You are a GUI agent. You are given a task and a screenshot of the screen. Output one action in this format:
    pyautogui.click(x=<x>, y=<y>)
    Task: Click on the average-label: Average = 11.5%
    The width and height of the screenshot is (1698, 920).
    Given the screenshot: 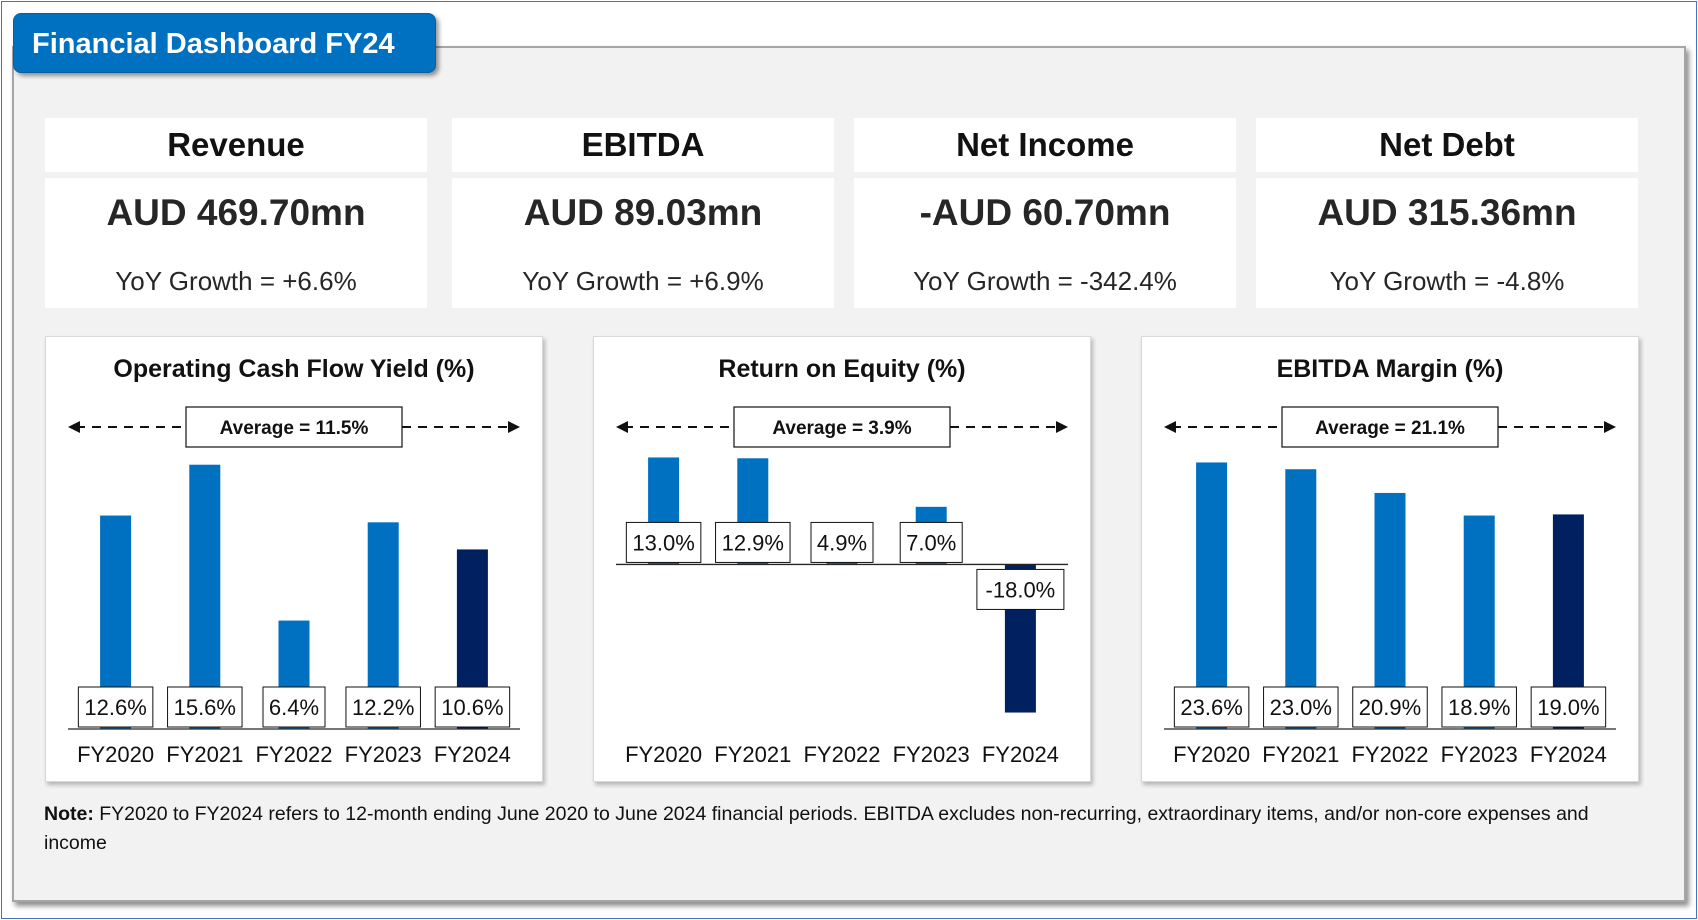 What is the action you would take?
    pyautogui.click(x=294, y=428)
    